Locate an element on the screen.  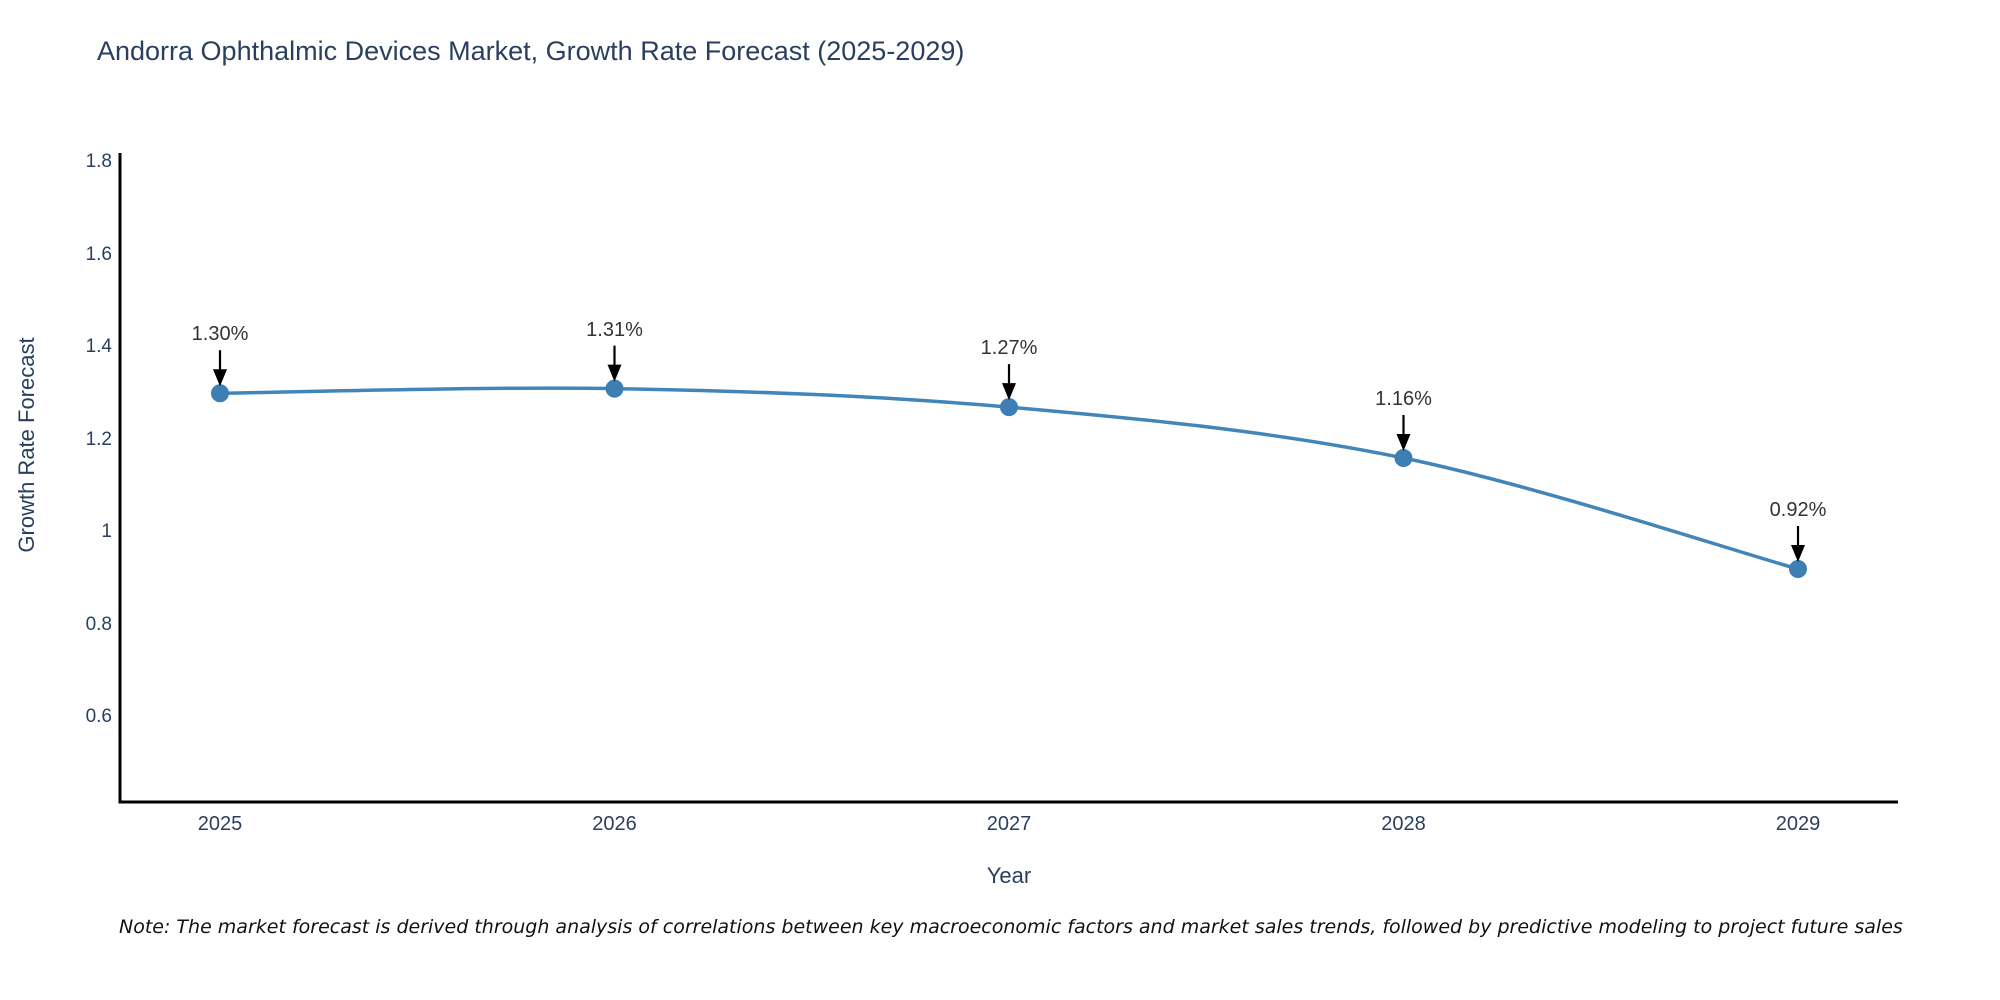
point-label-2028: 1.16% is located at coordinates (1403, 399).